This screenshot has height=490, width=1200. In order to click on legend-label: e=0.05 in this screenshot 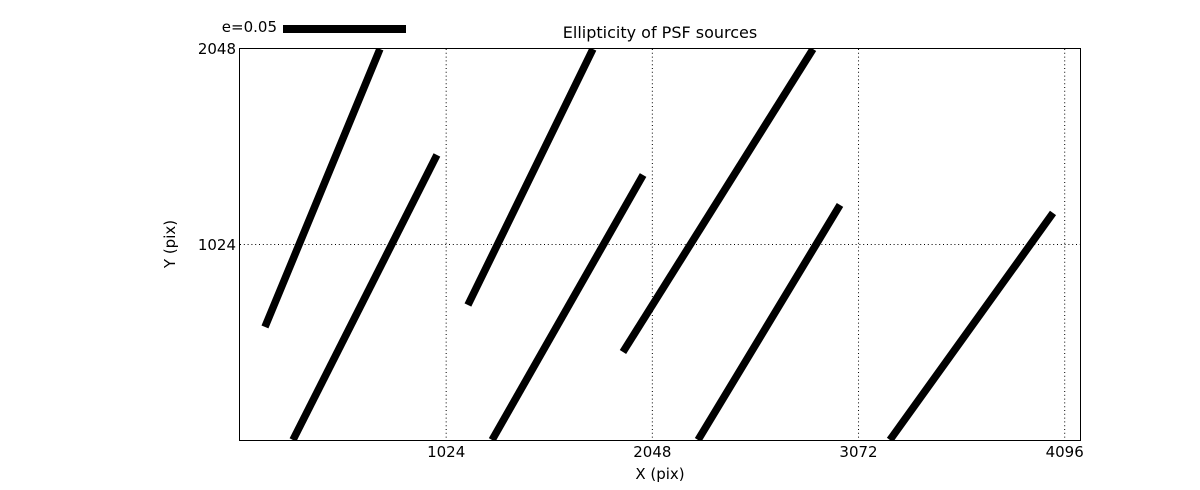, I will do `click(249, 27)`.